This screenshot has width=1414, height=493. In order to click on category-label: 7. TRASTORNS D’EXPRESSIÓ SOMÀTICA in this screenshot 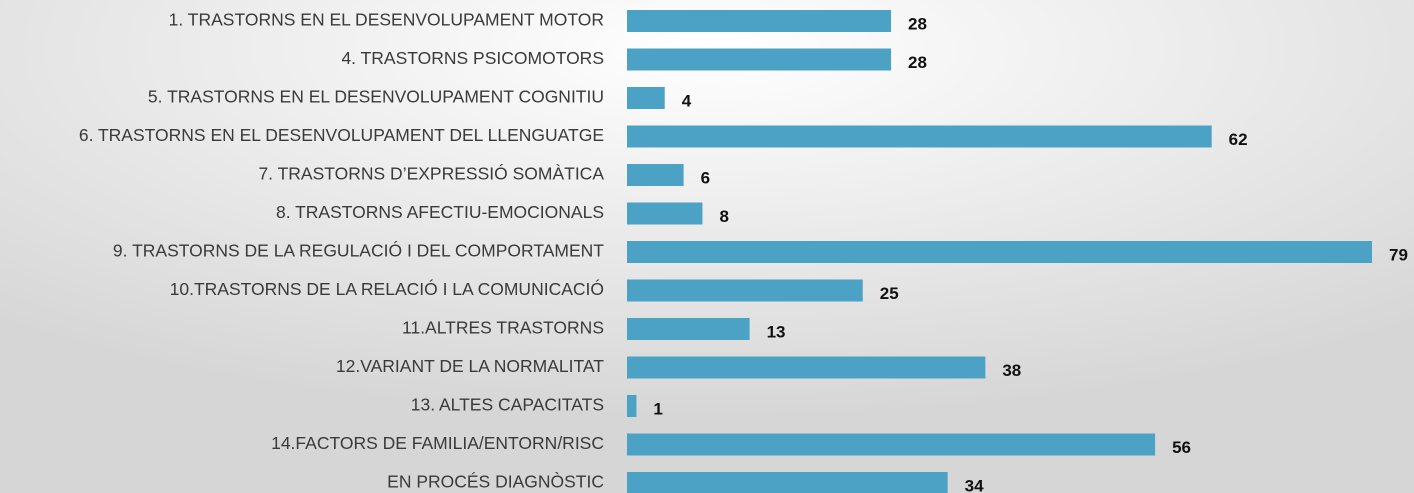, I will do `click(431, 173)`.